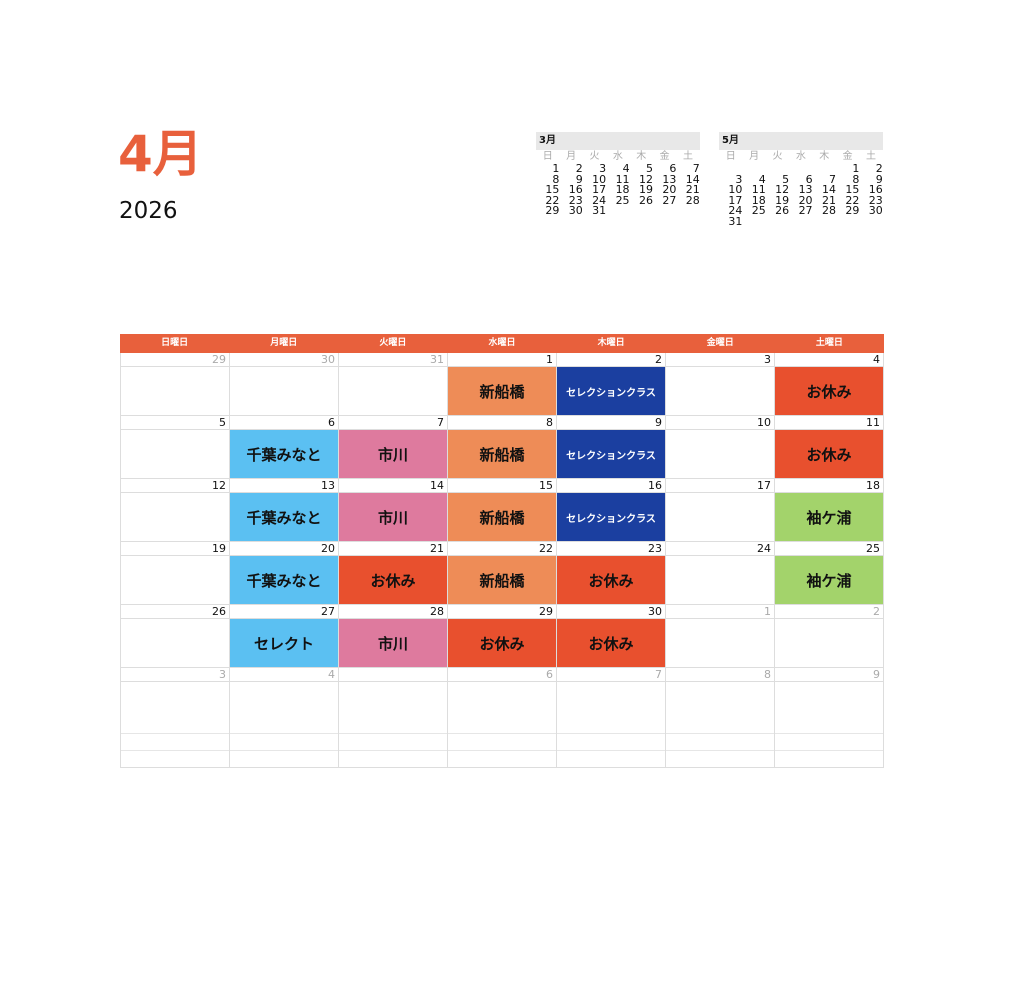  I want to click on day-cell: 28 市川, so click(392, 636).